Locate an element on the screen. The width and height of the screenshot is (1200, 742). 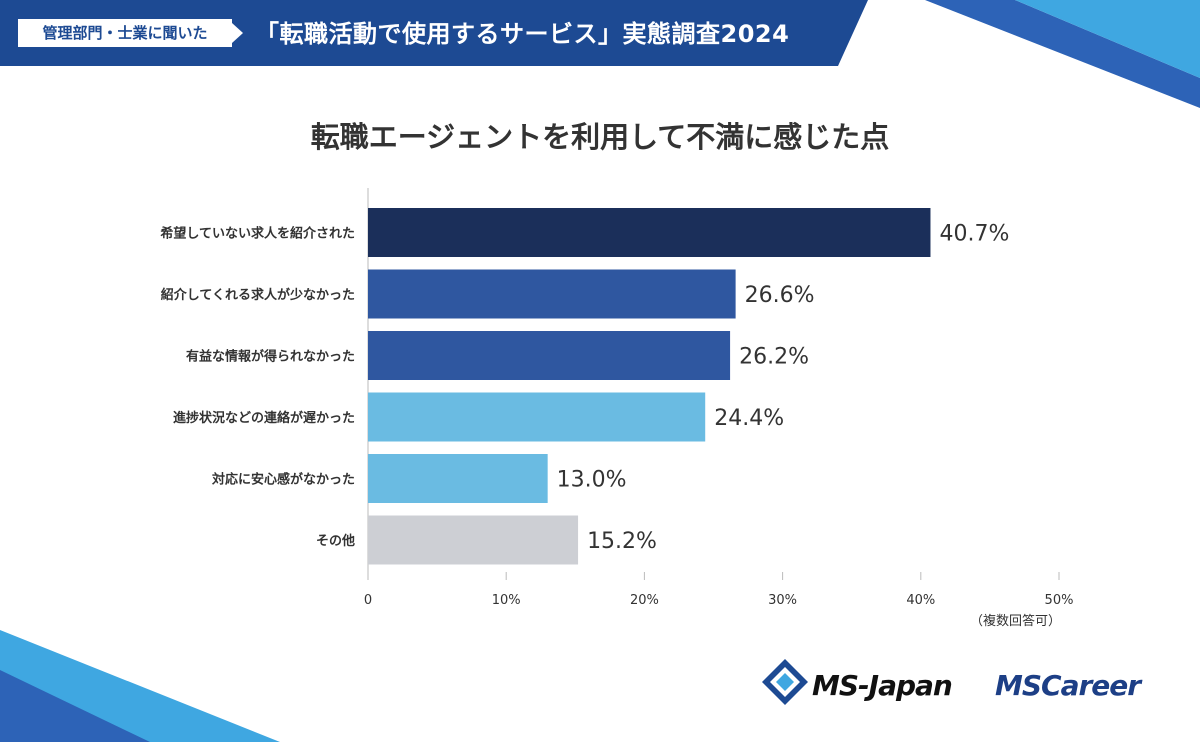
x-tick-label: 10% is located at coordinates (506, 600).